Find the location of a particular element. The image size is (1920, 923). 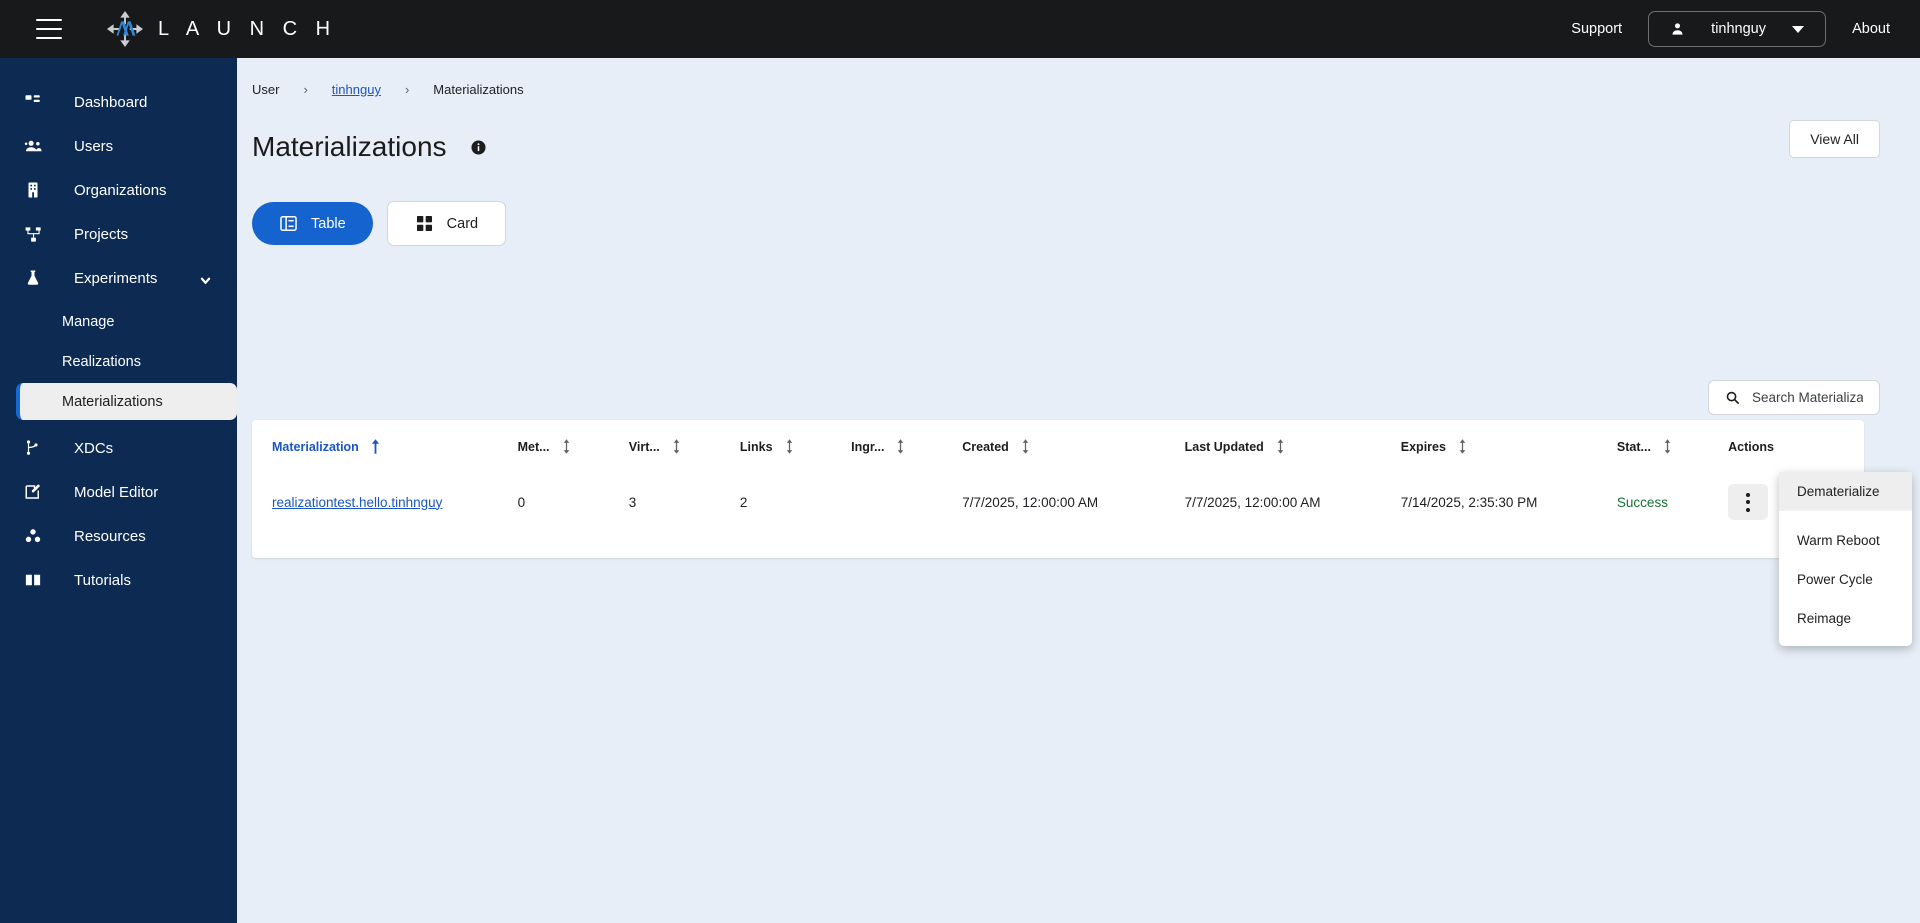

branch-icon is located at coordinates (33, 448).